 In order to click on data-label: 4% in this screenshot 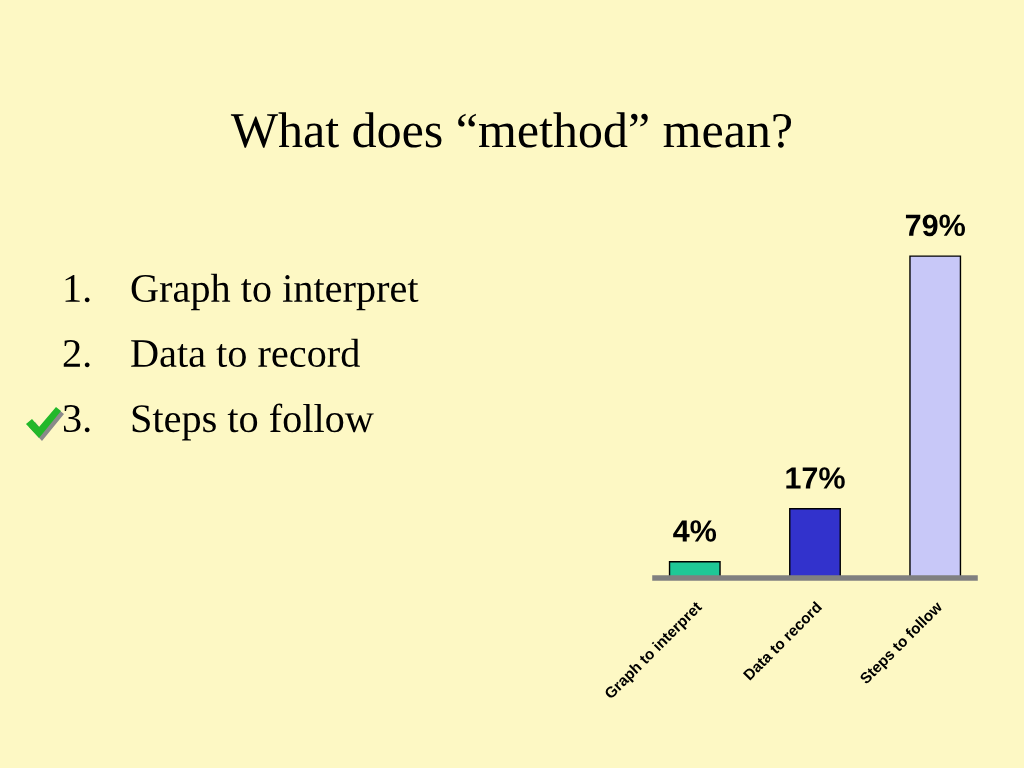, I will do `click(695, 531)`.